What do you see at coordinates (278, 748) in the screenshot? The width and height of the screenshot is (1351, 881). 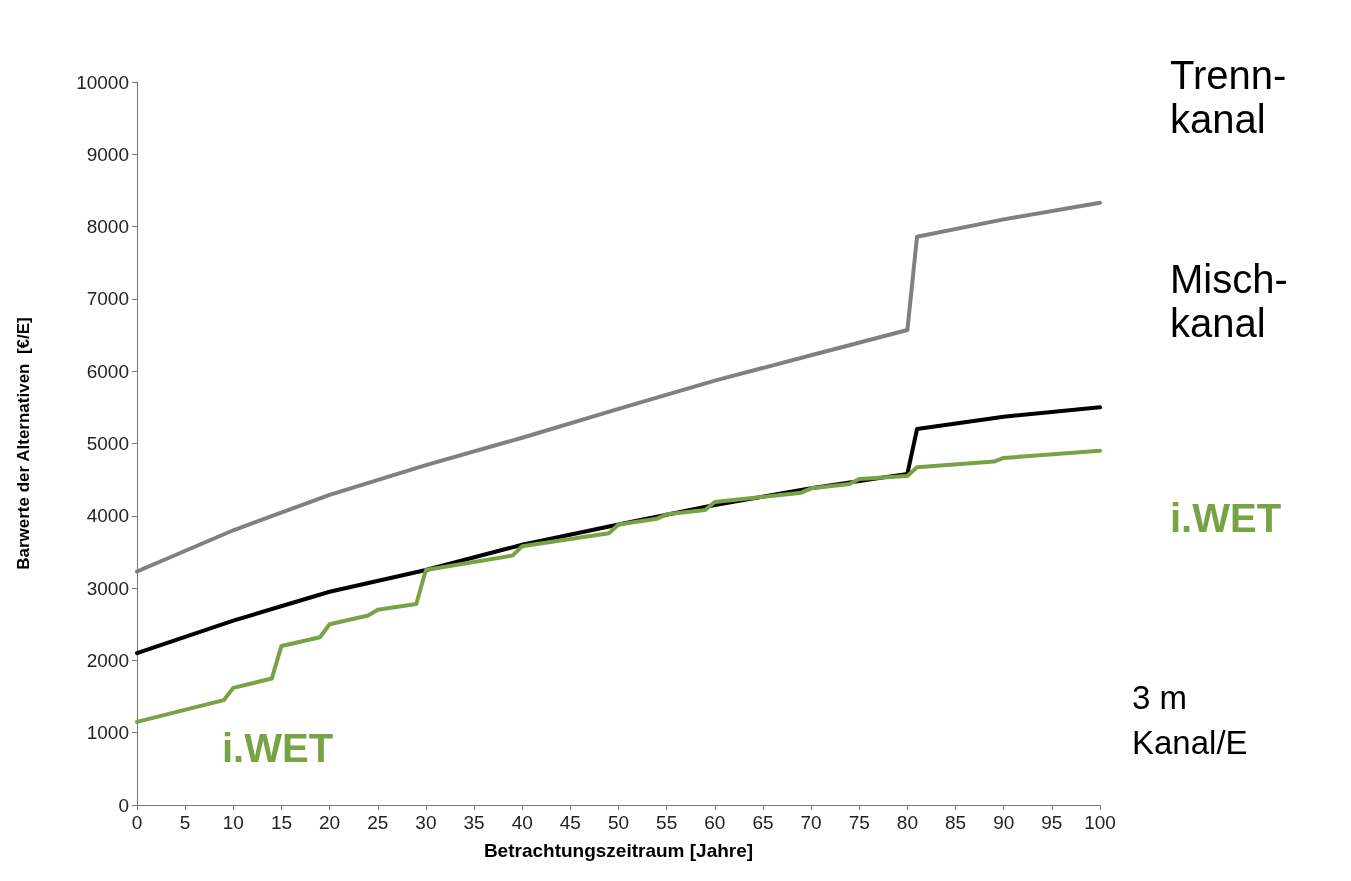 I see `annotation: i.WET` at bounding box center [278, 748].